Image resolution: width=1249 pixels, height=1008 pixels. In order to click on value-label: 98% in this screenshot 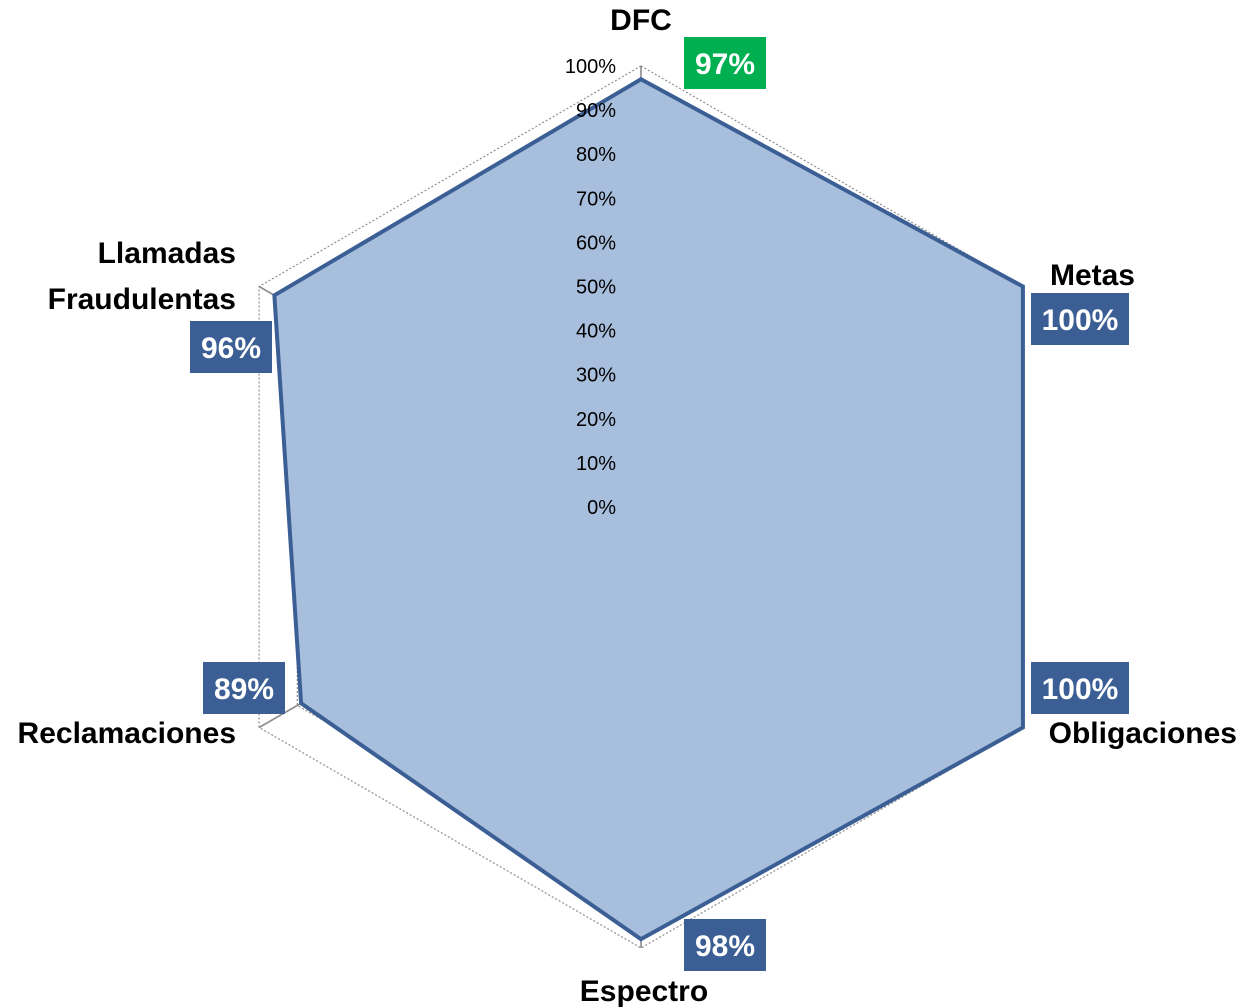, I will do `click(725, 946)`.